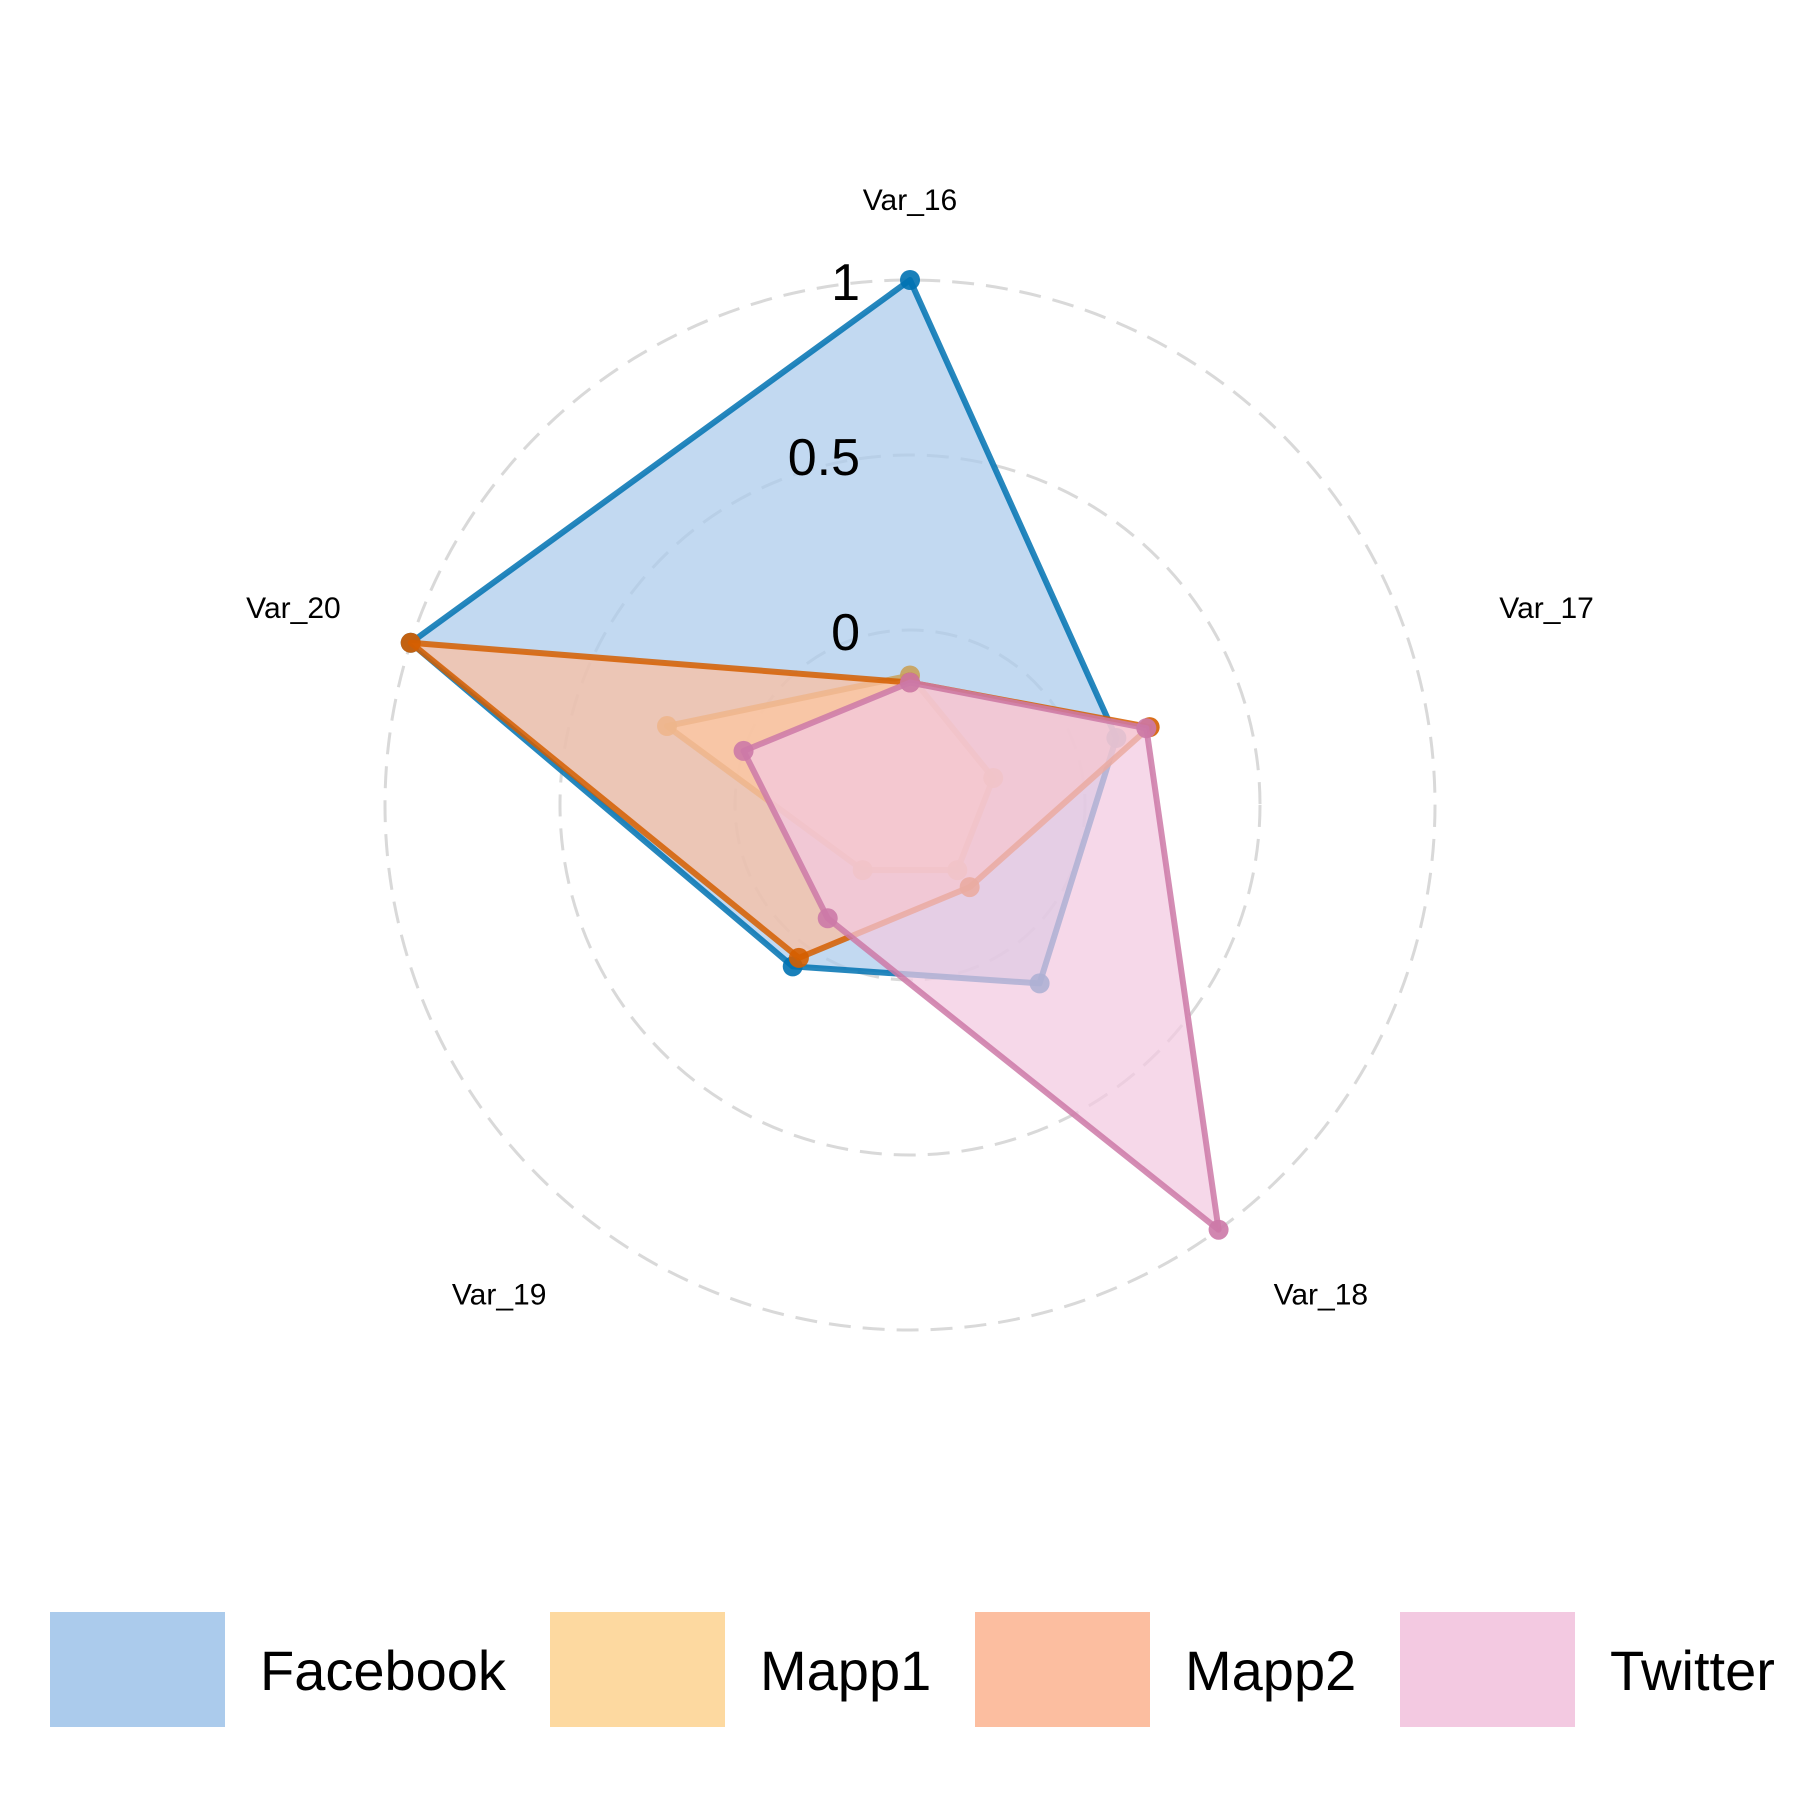 This screenshot has height=1800, width=1800. What do you see at coordinates (1062, 1669) in the screenshot?
I see `legend-swatch-mapp2` at bounding box center [1062, 1669].